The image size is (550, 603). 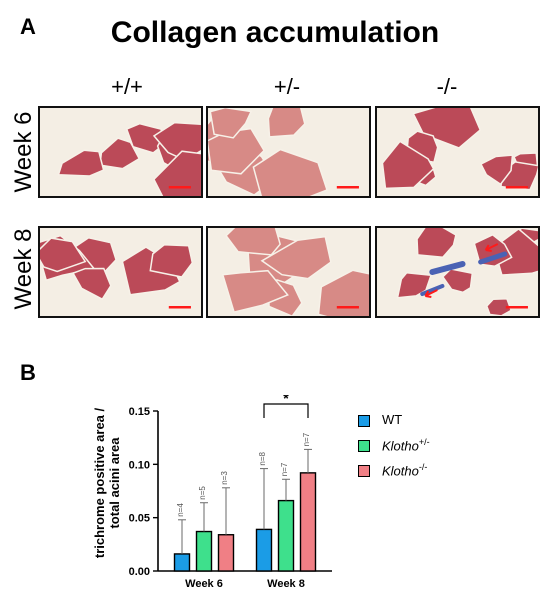 I want to click on panel-label-b: B, so click(x=28, y=372).